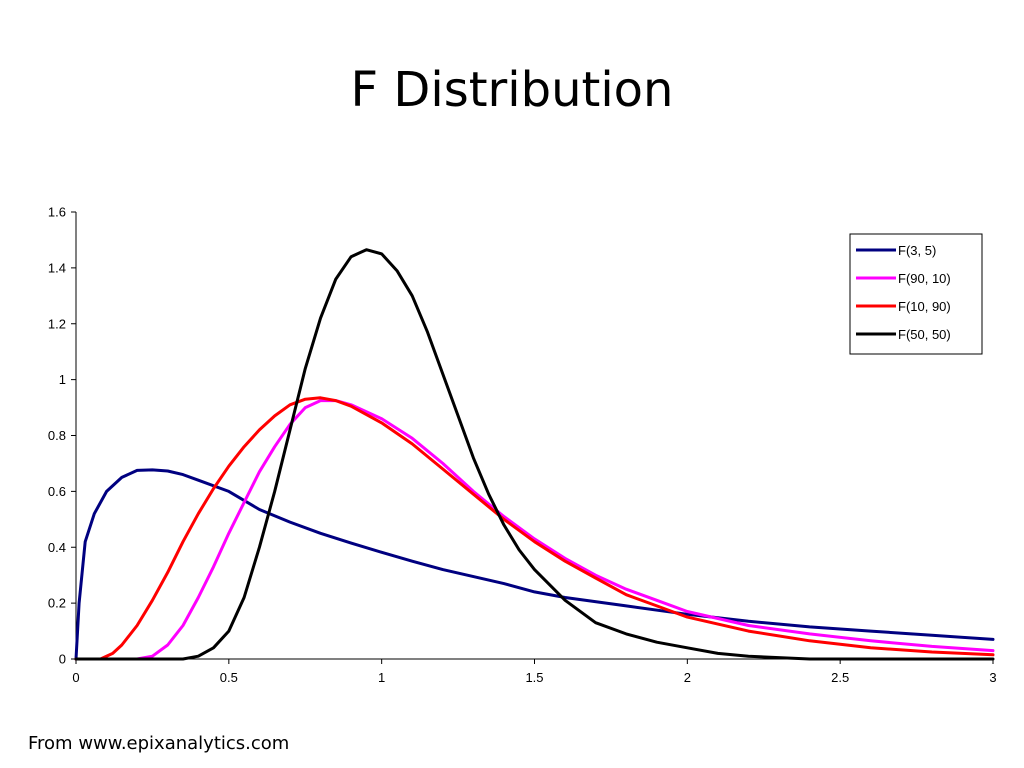 Image resolution: width=1024 pixels, height=768 pixels. Describe the element at coordinates (57, 547) in the screenshot. I see `y-tick-label: 0.4` at that location.